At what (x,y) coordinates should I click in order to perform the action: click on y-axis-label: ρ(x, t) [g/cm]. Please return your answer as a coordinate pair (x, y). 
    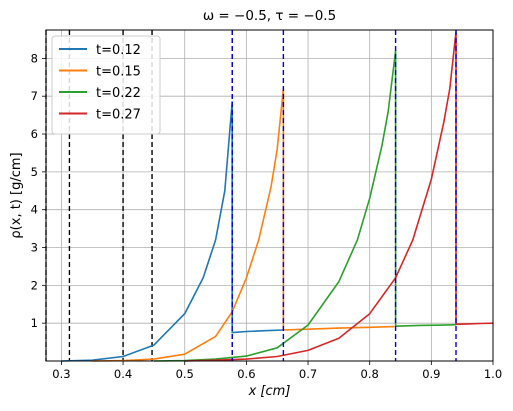
    Looking at the image, I should click on (16, 195).